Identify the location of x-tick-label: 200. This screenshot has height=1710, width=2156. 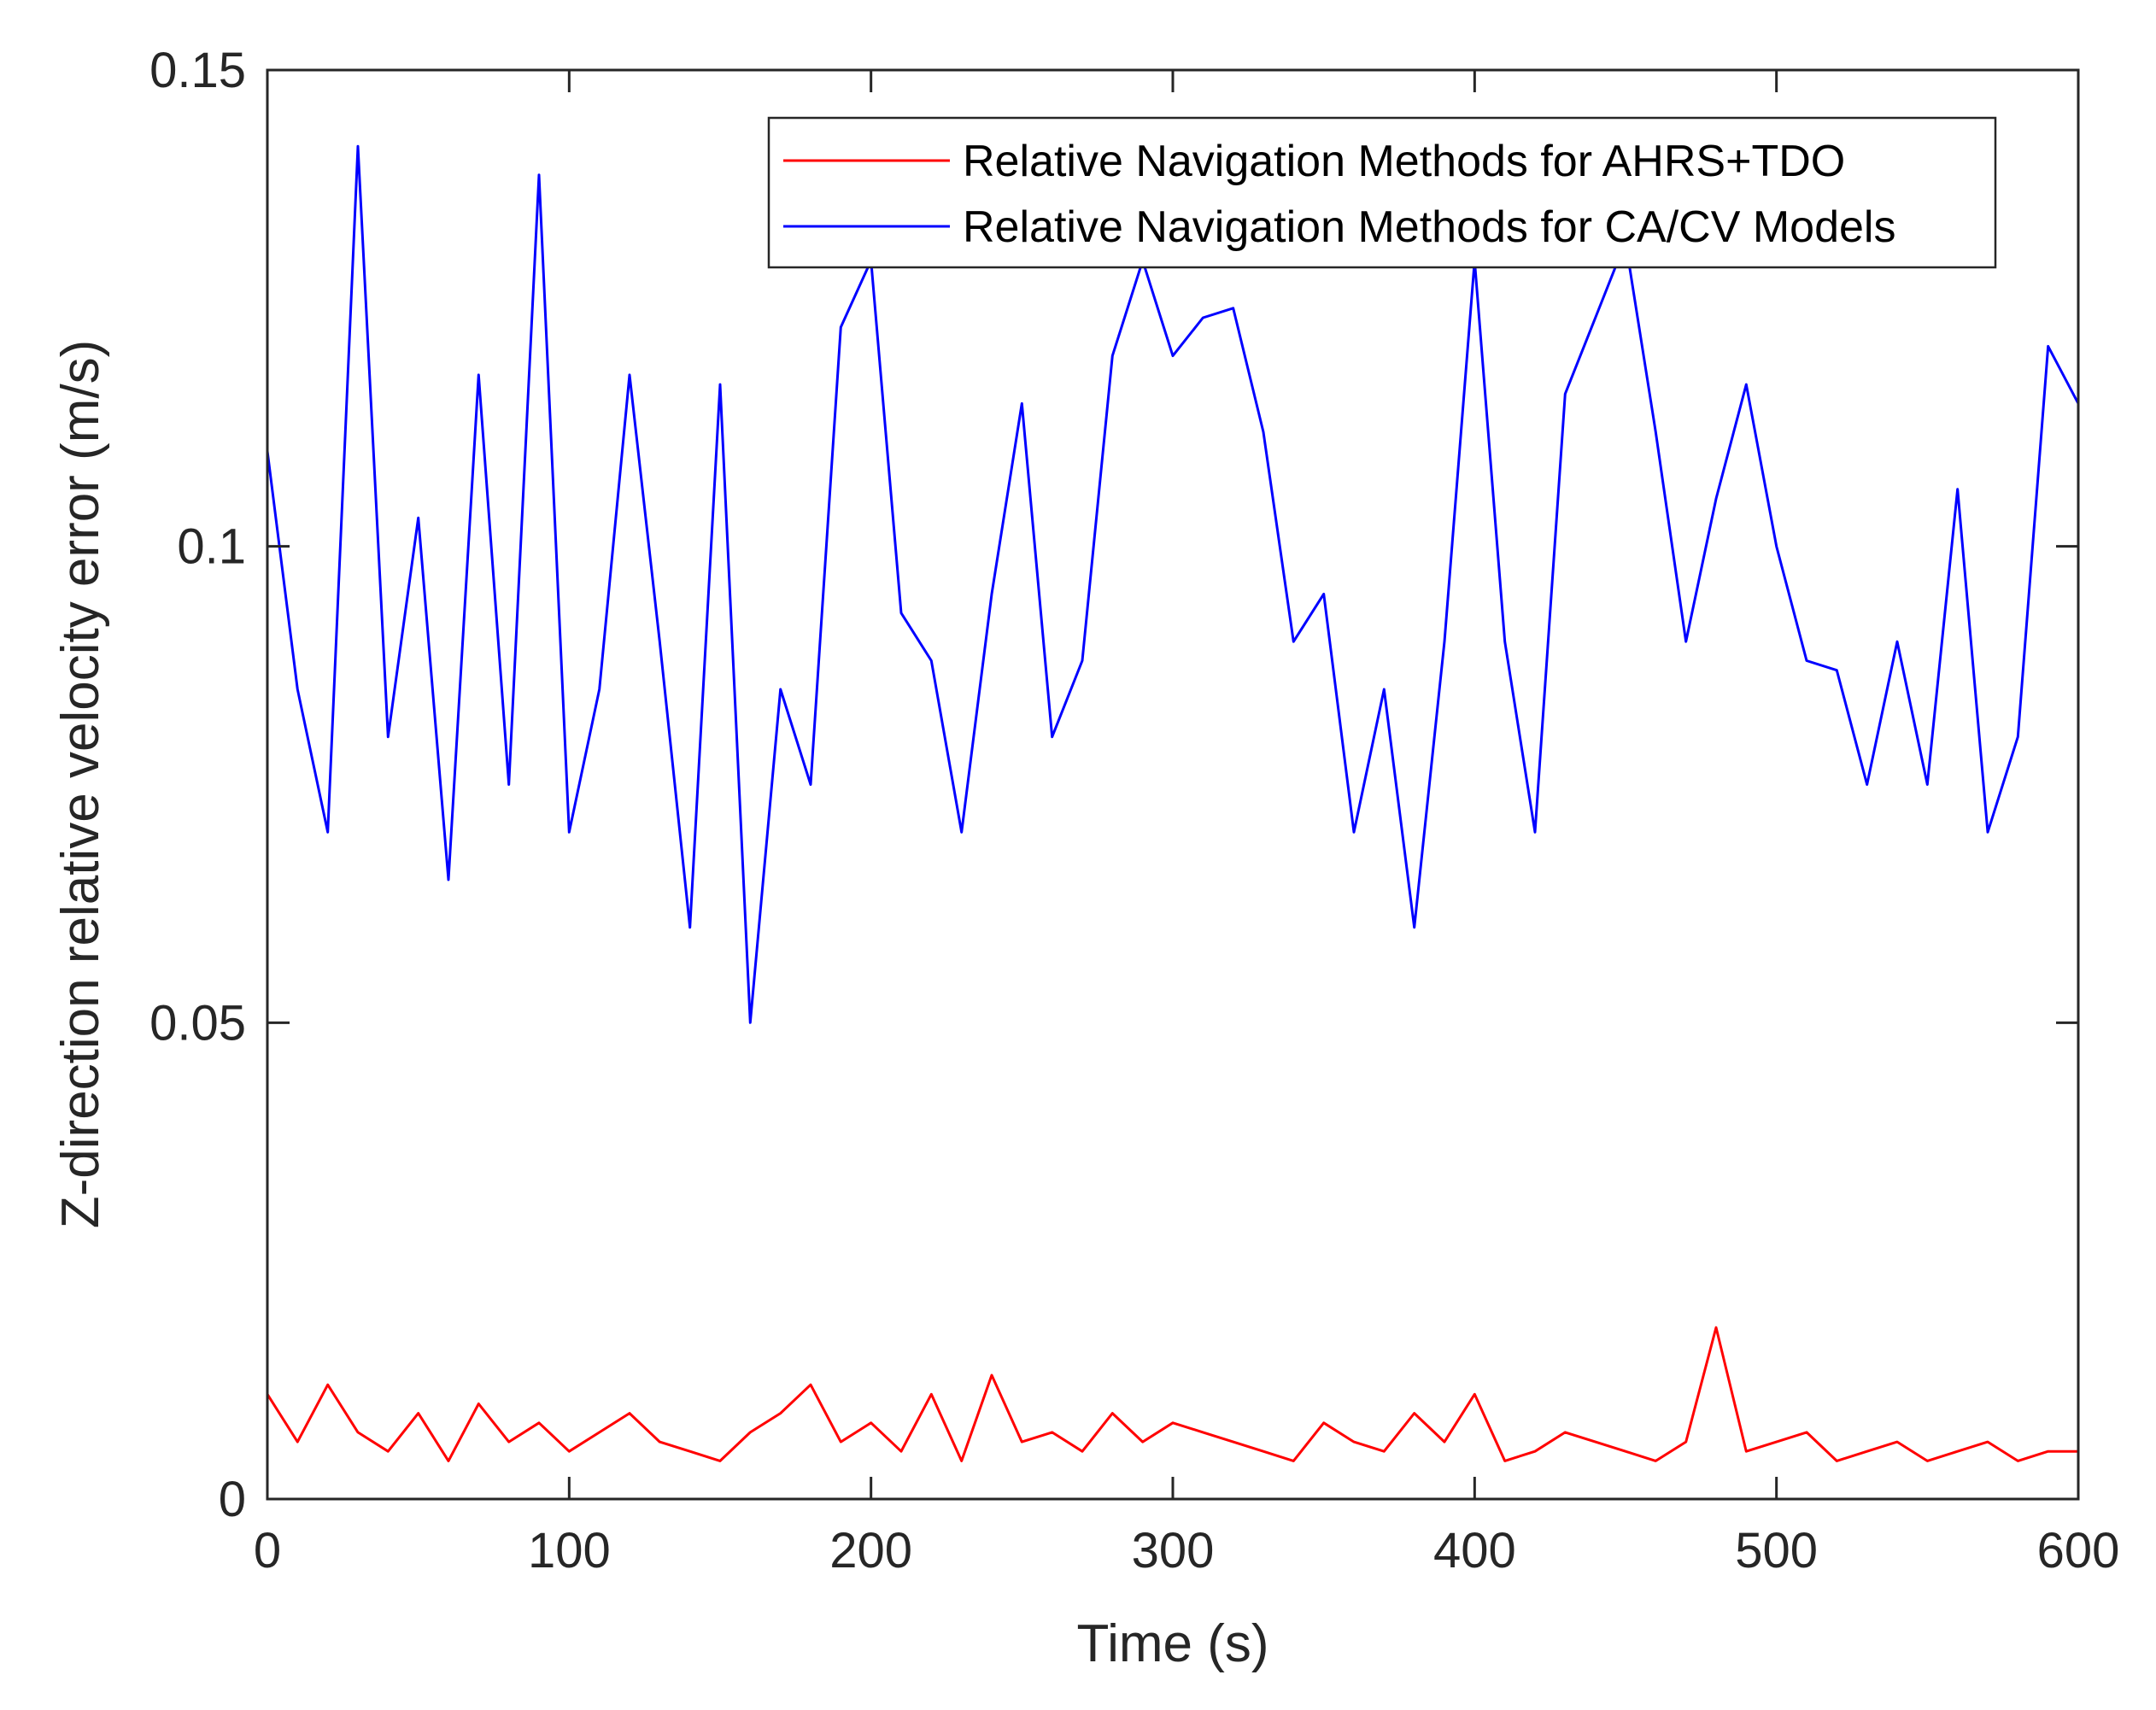
(871, 1551).